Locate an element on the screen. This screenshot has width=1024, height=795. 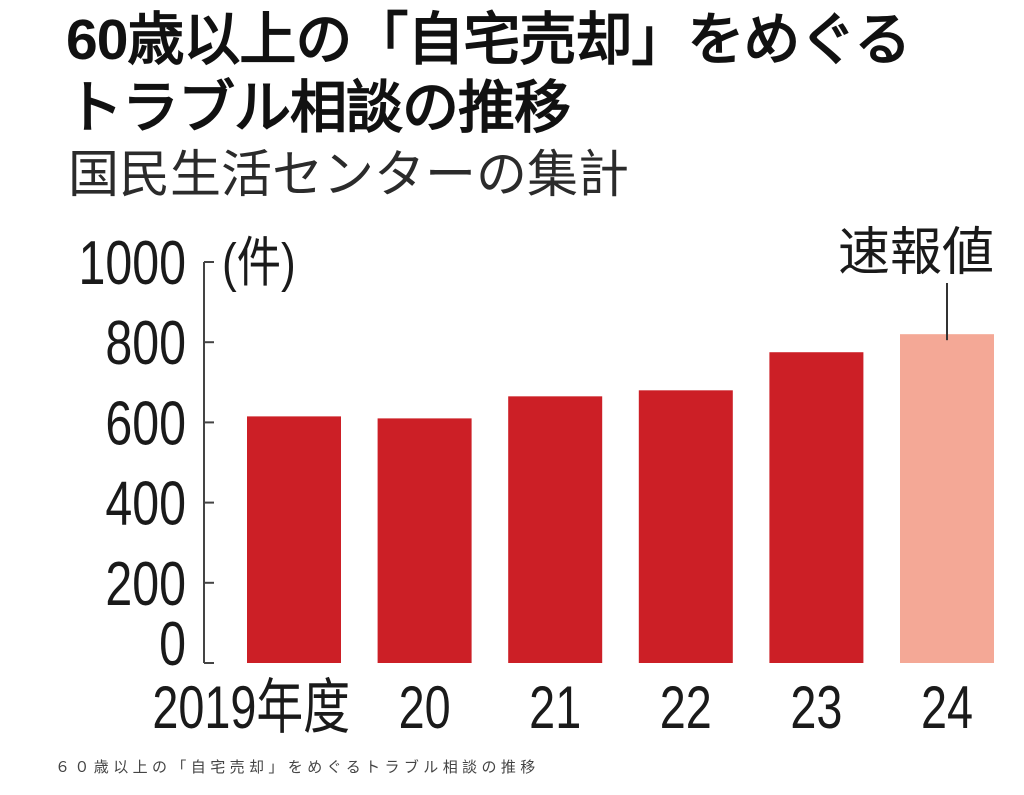
image-caption: ６０歳以上の「自宅売却」をめぐるトラブル相談の推移 is located at coordinates (297, 767).